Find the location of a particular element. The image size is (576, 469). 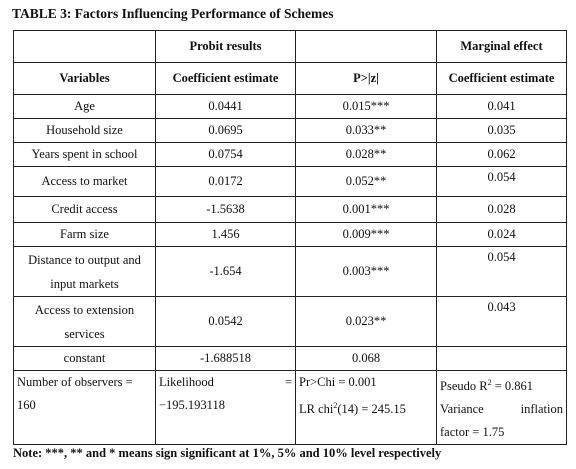

lrchi-suffix: (14) = 245.15 is located at coordinates (371, 409).